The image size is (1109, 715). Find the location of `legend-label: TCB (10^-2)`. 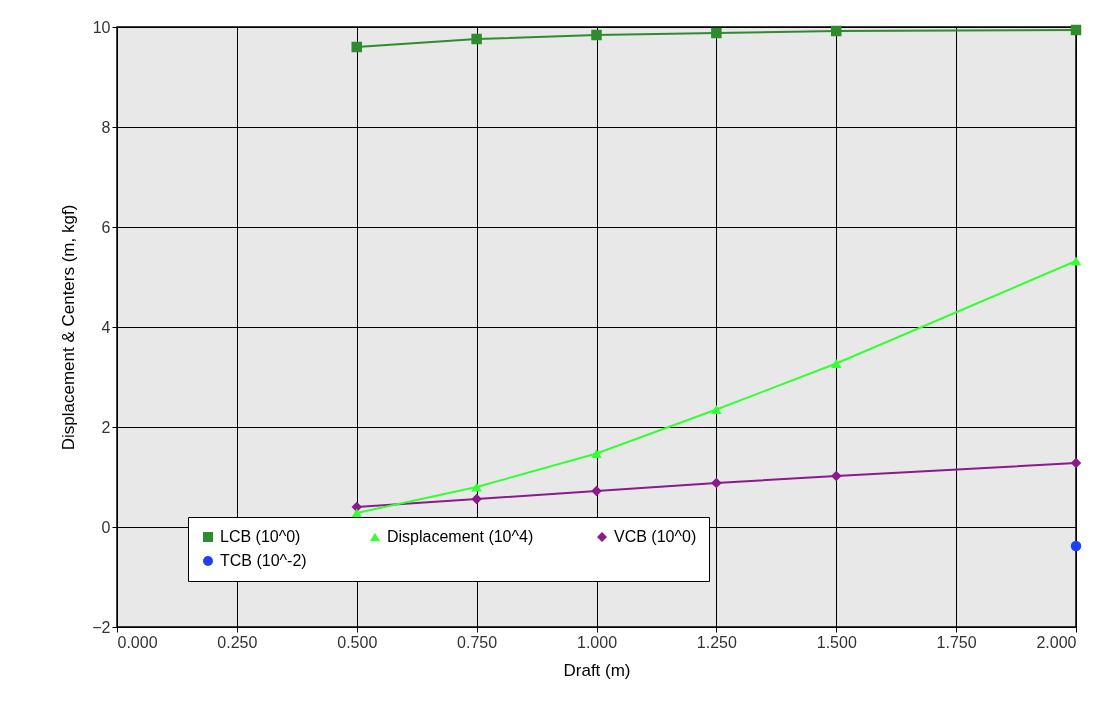

legend-label: TCB (10^-2) is located at coordinates (263, 560).